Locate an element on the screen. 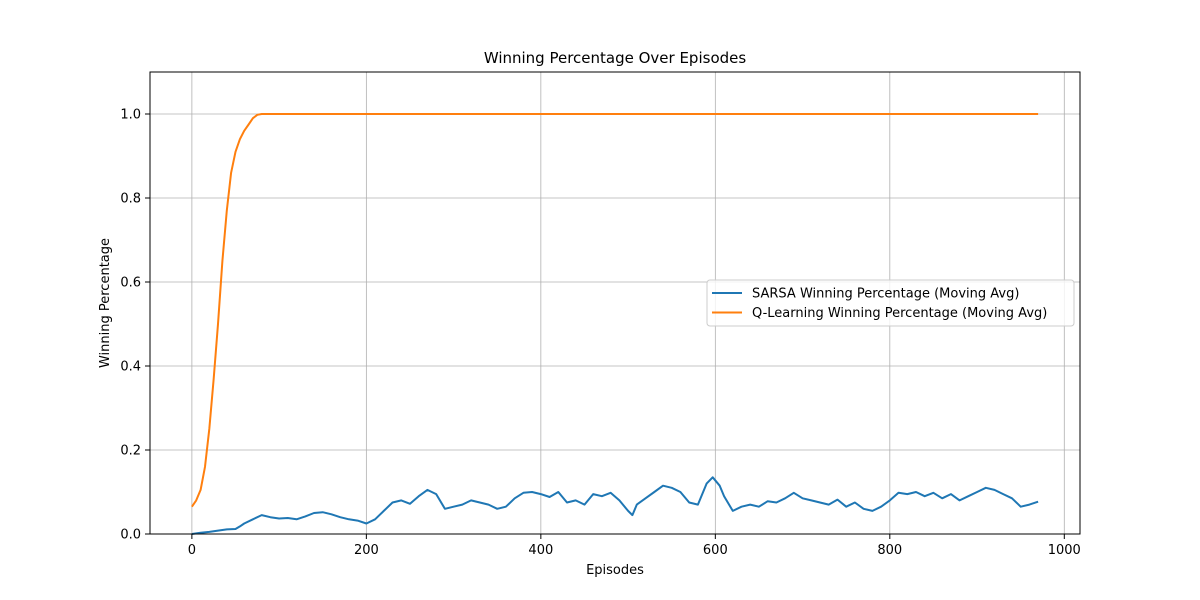  x-tick-label: 1000 is located at coordinates (1064, 550).